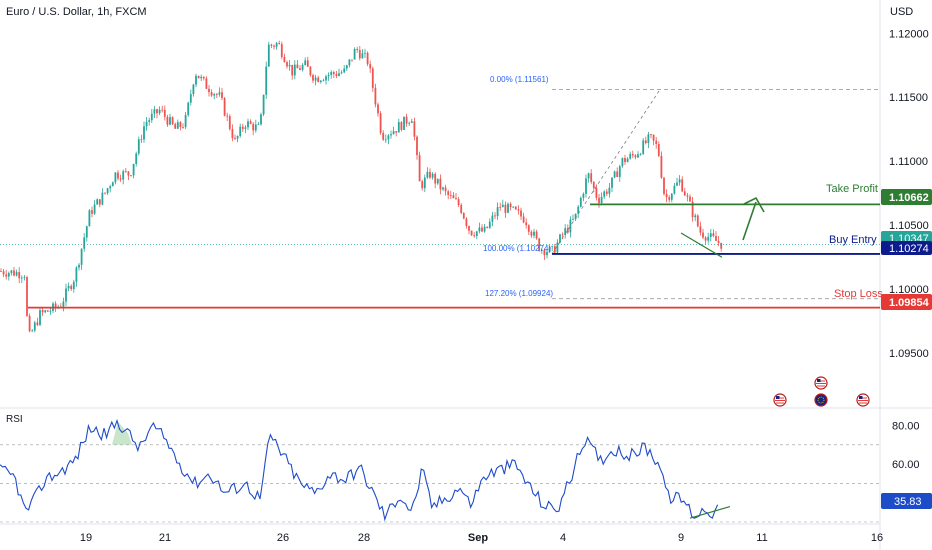  I want to click on chart-title: Euro / U.S. Dollar, 1h, FXCM, so click(76, 12).